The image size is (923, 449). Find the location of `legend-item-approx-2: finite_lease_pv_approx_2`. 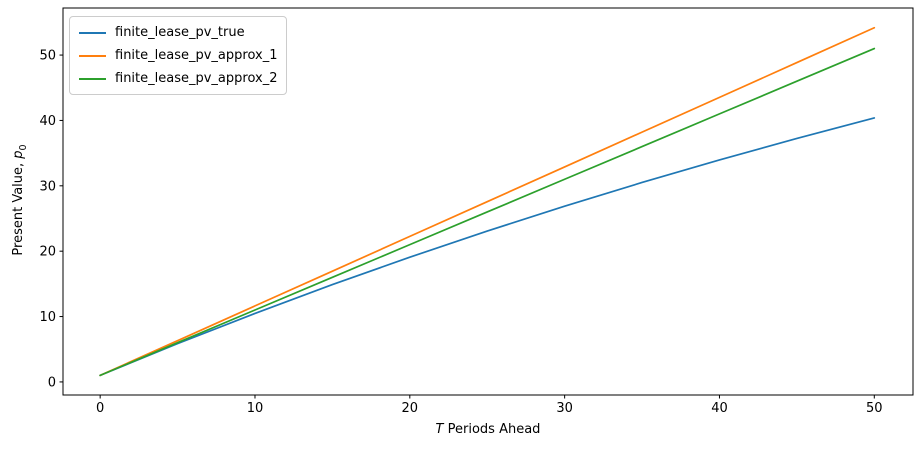

legend-item-approx-2: finite_lease_pv_approx_2 is located at coordinates (178, 78).